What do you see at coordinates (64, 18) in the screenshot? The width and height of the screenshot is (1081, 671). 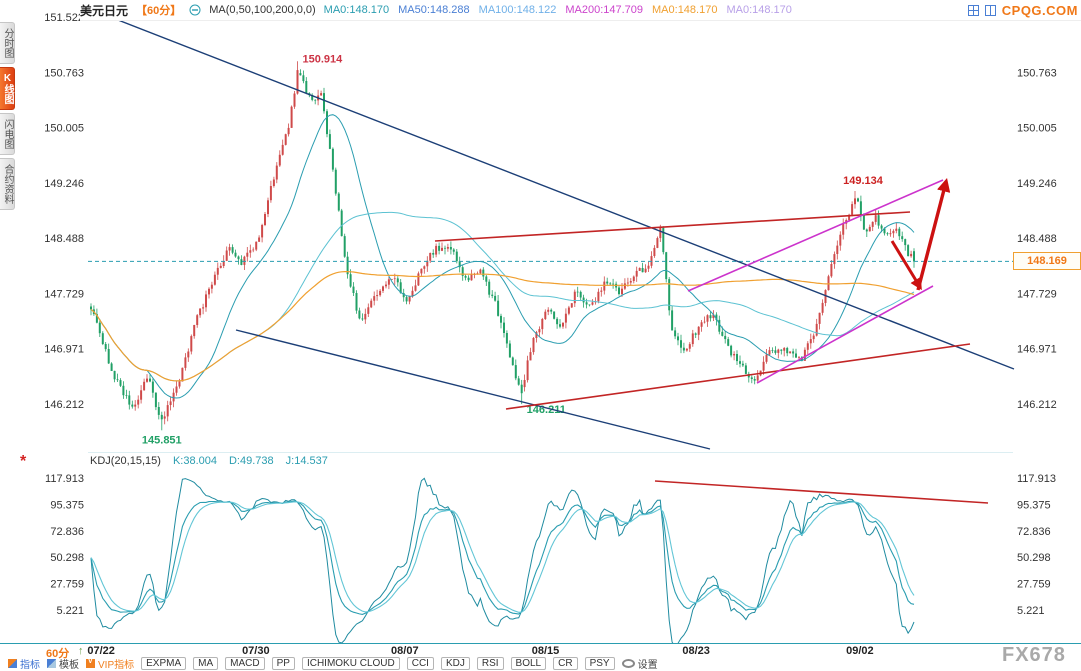 I see `axis-label: 151.522` at bounding box center [64, 18].